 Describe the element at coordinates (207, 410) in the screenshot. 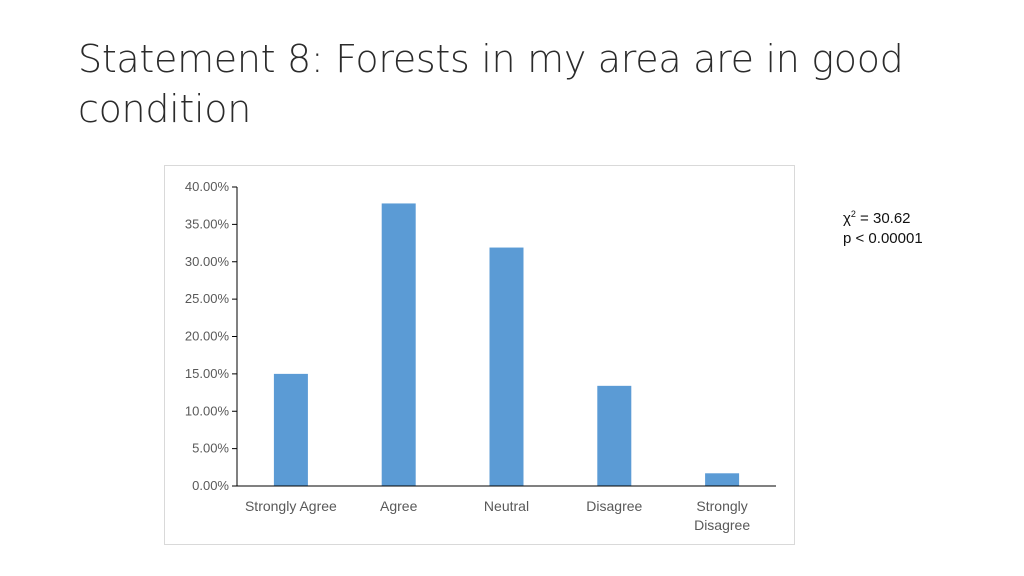

I see `y-tick-label: 10.00%` at that location.